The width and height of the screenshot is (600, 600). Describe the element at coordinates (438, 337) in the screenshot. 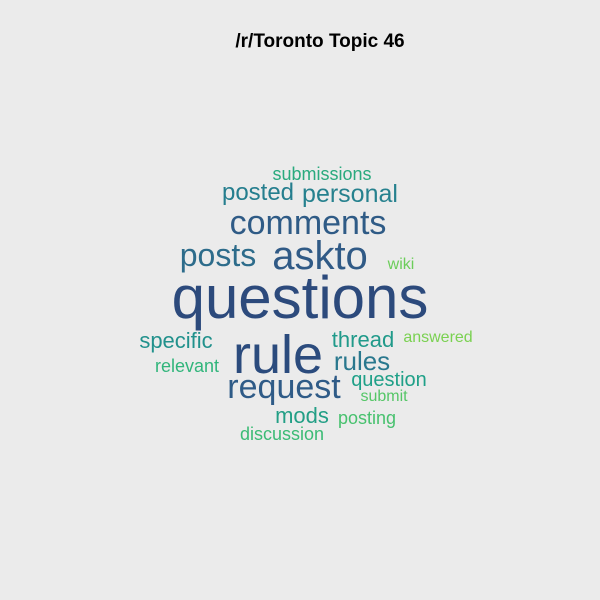

I see `word-answered: answered` at that location.